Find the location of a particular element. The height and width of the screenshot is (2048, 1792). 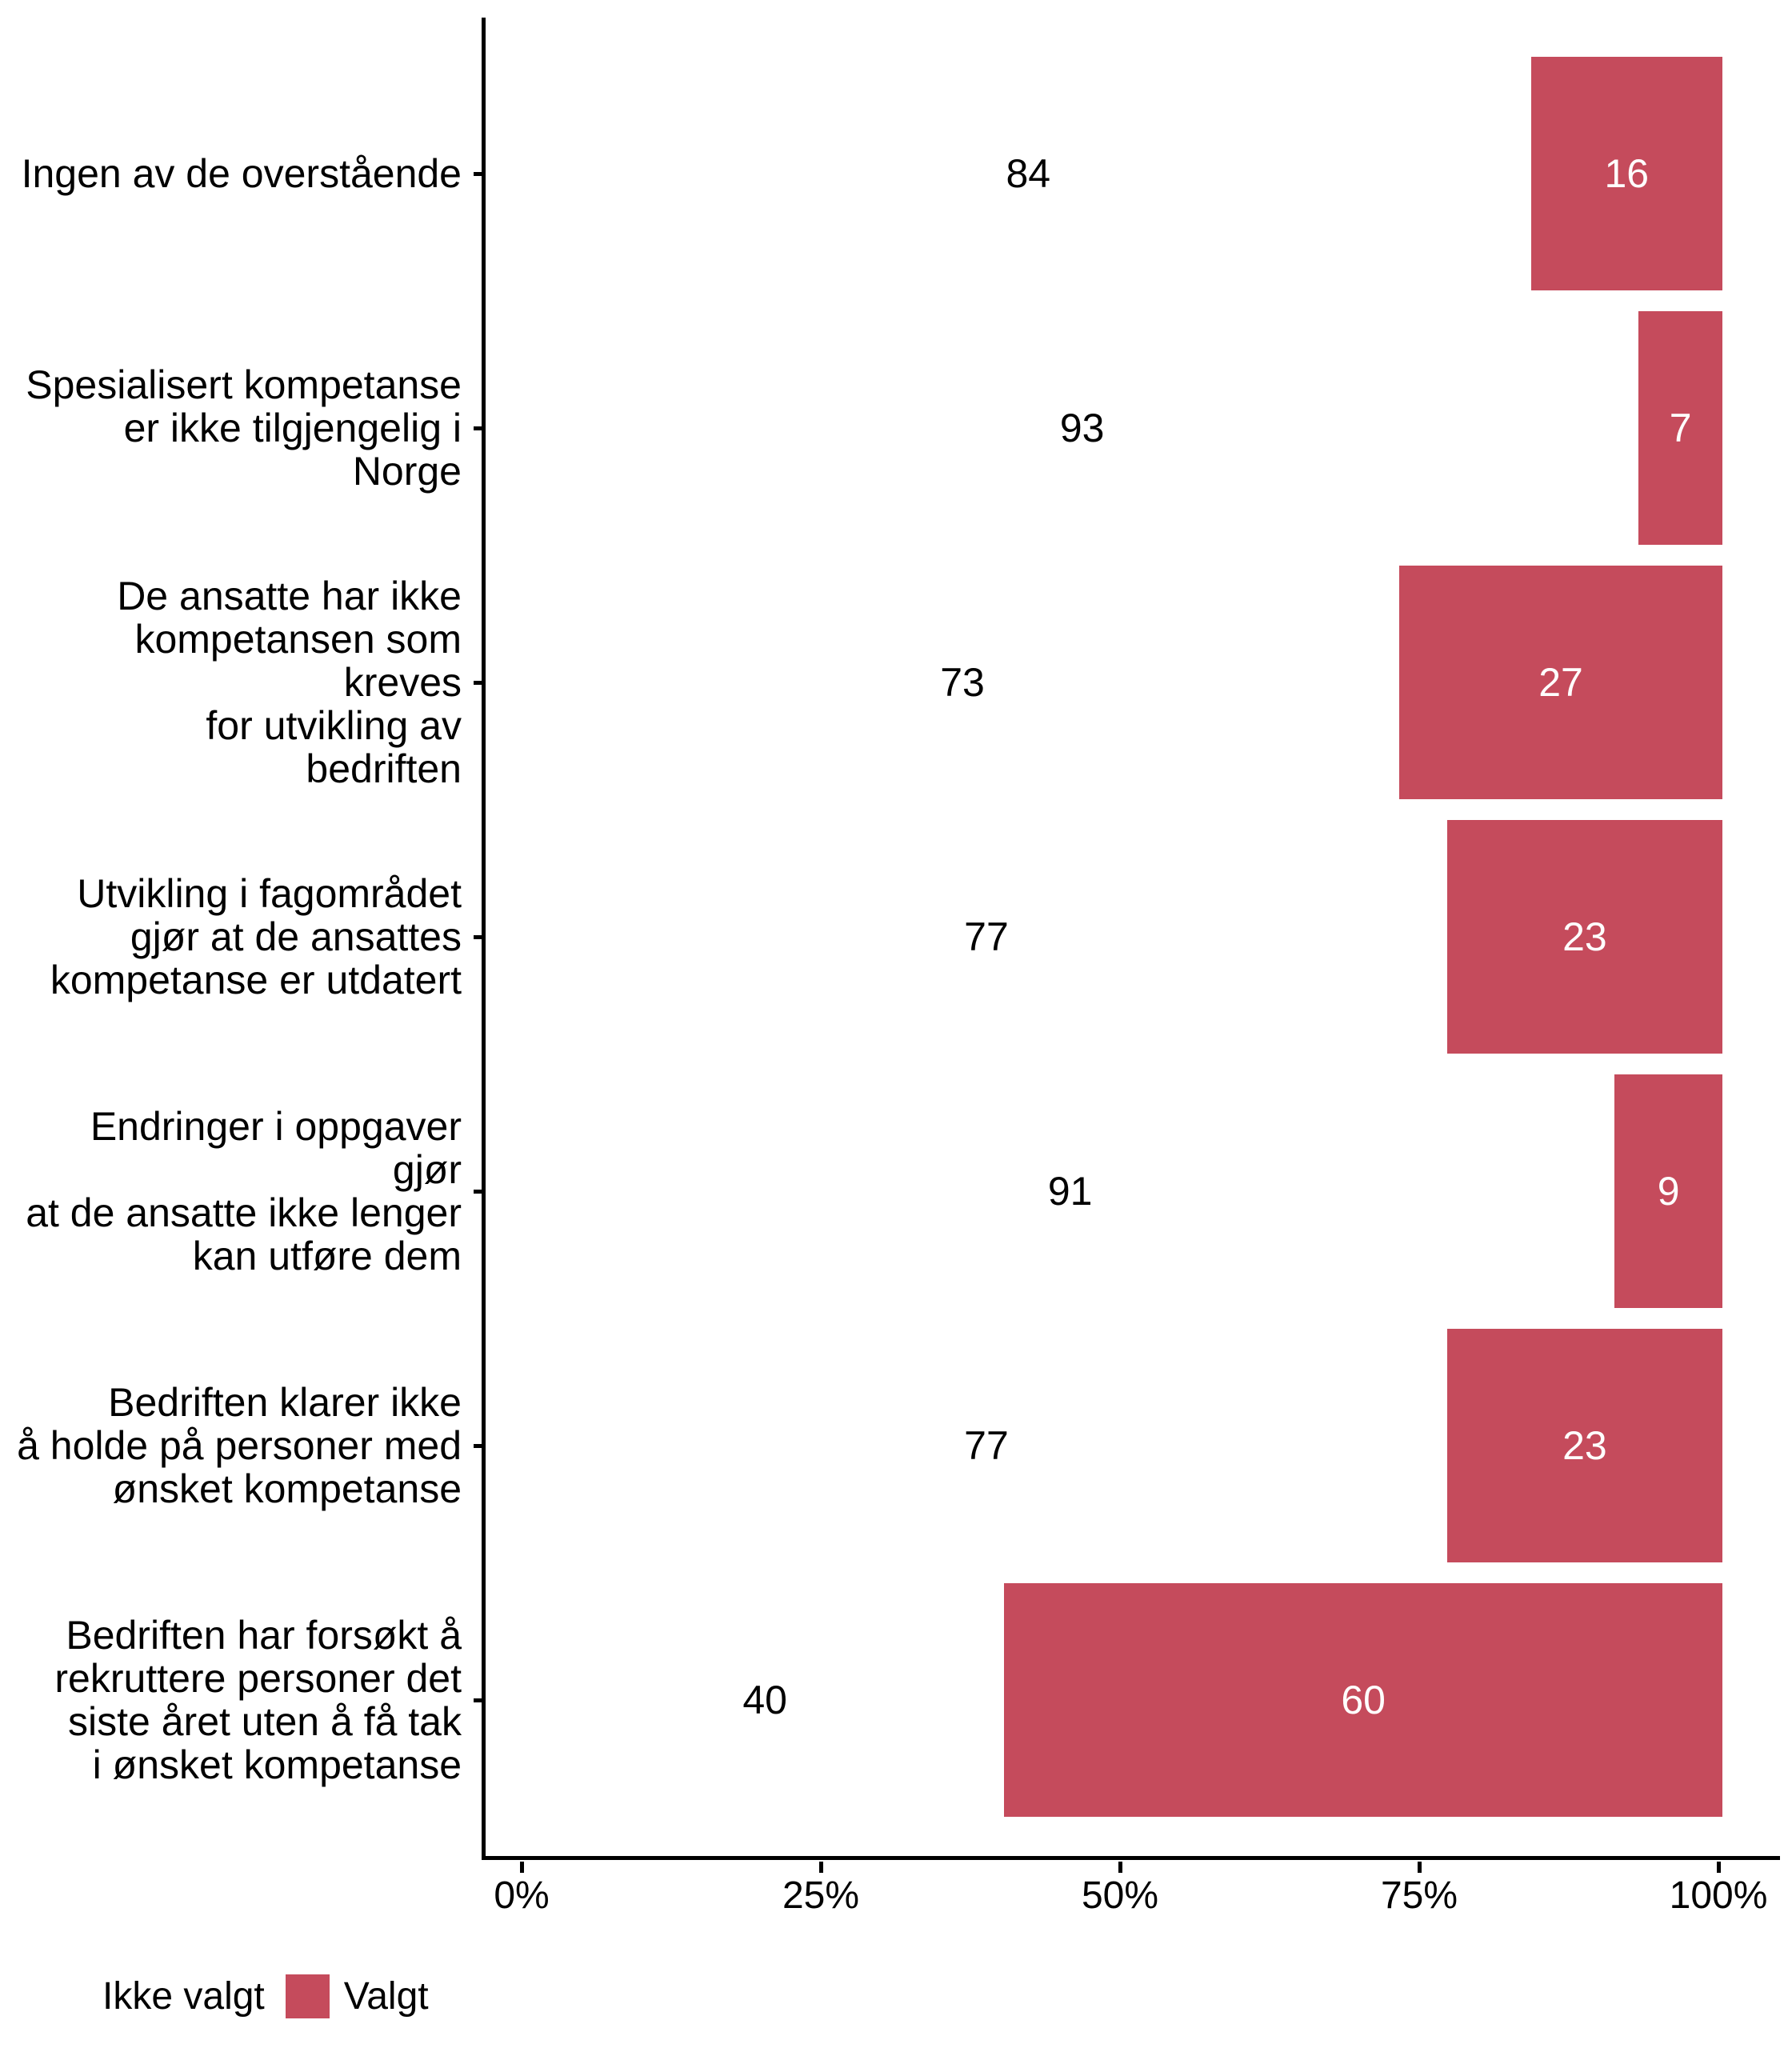

value-label-ikke-valgt: 40 is located at coordinates (764, 1700).